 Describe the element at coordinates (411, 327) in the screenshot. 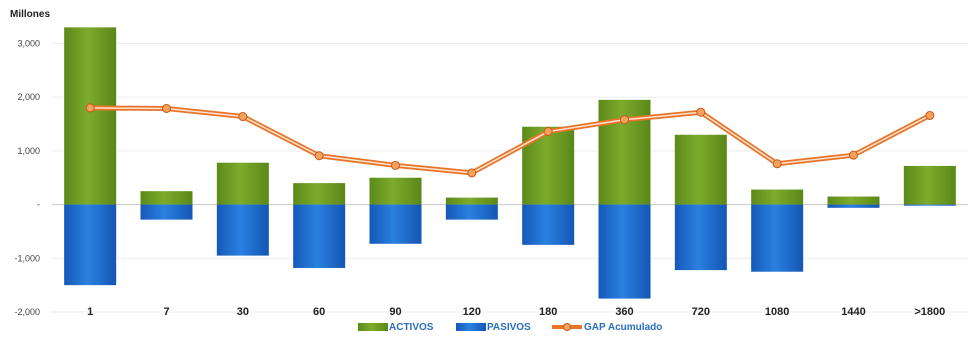

I see `legend-label: ACTIVOS` at that location.